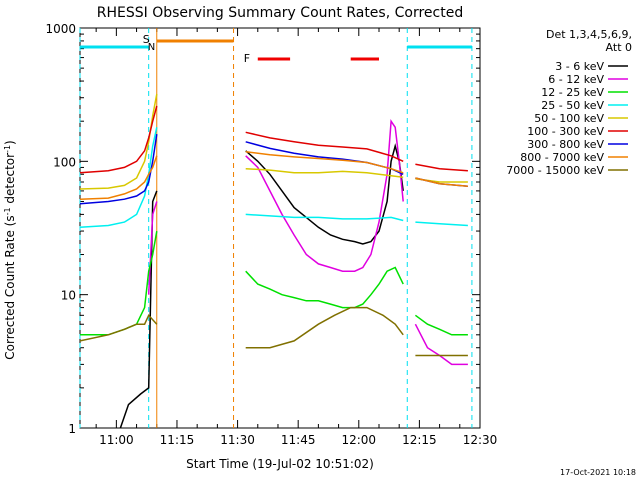  I want to click on x-tick-label: 11:00, so click(116, 440).